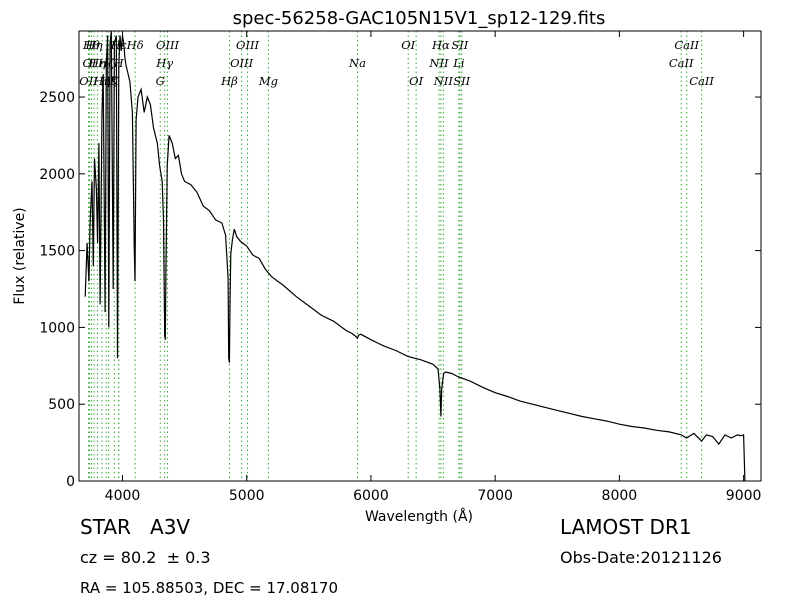 Image resolution: width=800 pixels, height=600 pixels. I want to click on object-type-text: STAR, so click(105, 527).